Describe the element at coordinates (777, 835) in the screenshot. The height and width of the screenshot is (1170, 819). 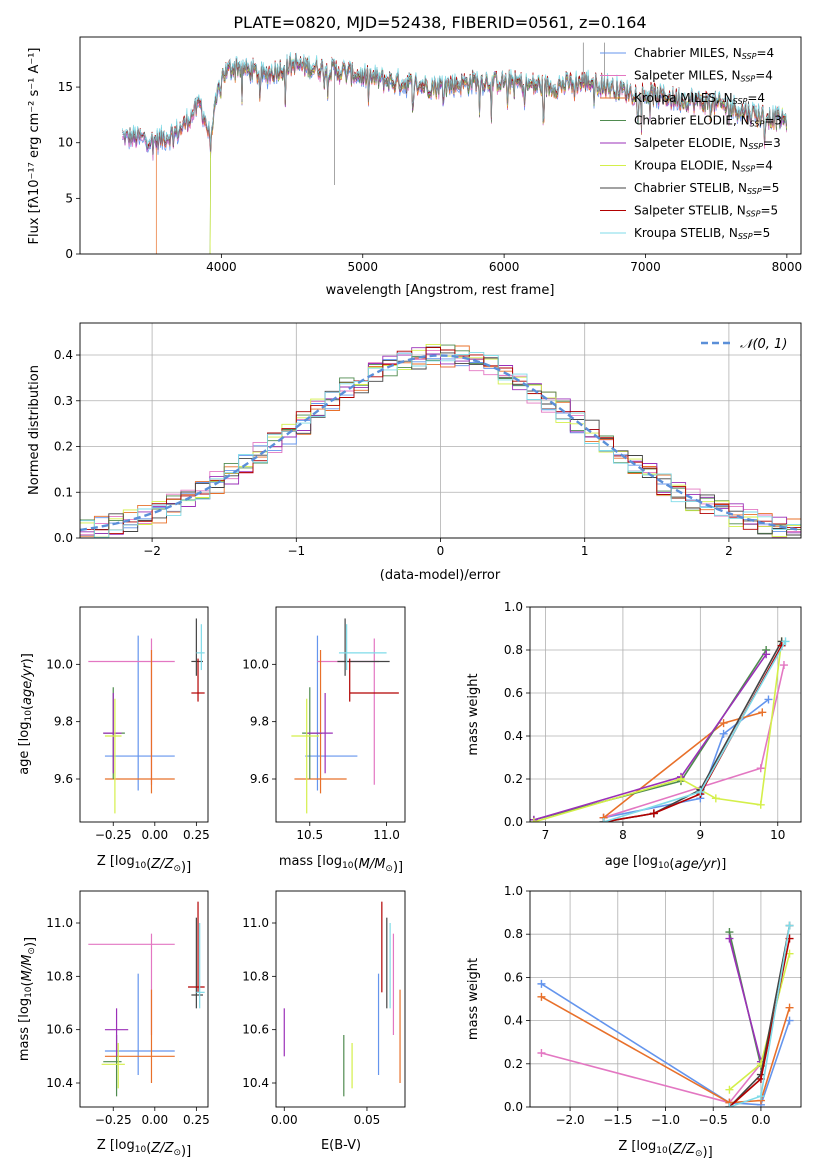
I see `x-tick-label: 10` at that location.